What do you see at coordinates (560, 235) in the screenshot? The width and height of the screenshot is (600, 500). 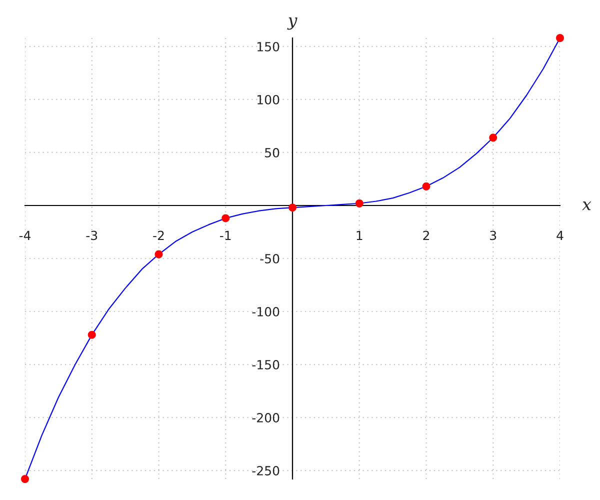 I see `x-tick-label: 4` at bounding box center [560, 235].